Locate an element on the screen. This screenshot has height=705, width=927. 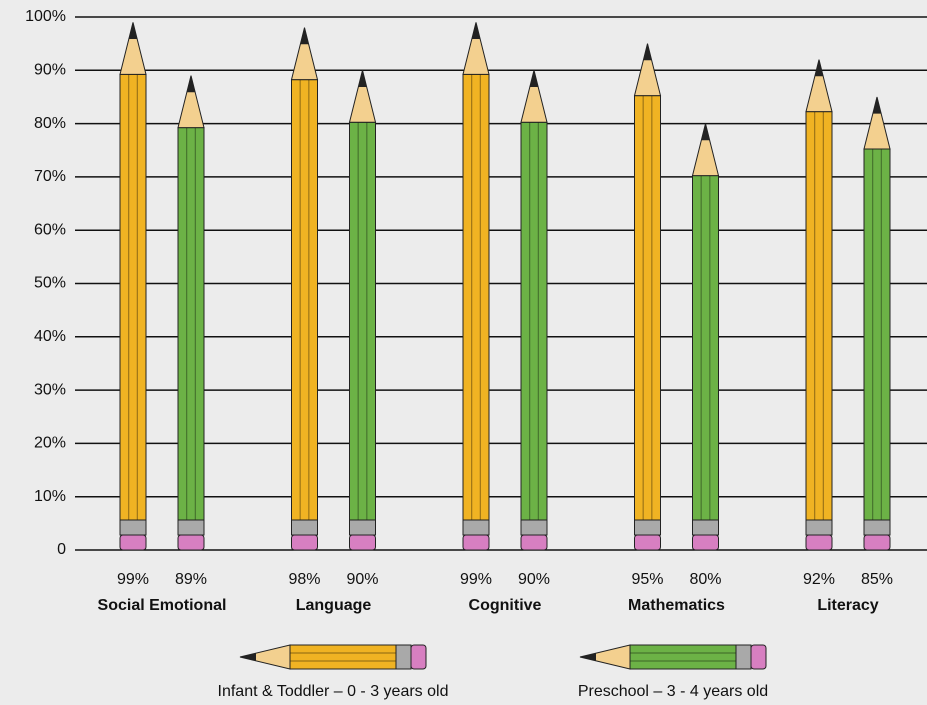
value-label: 95% is located at coordinates (647, 579).